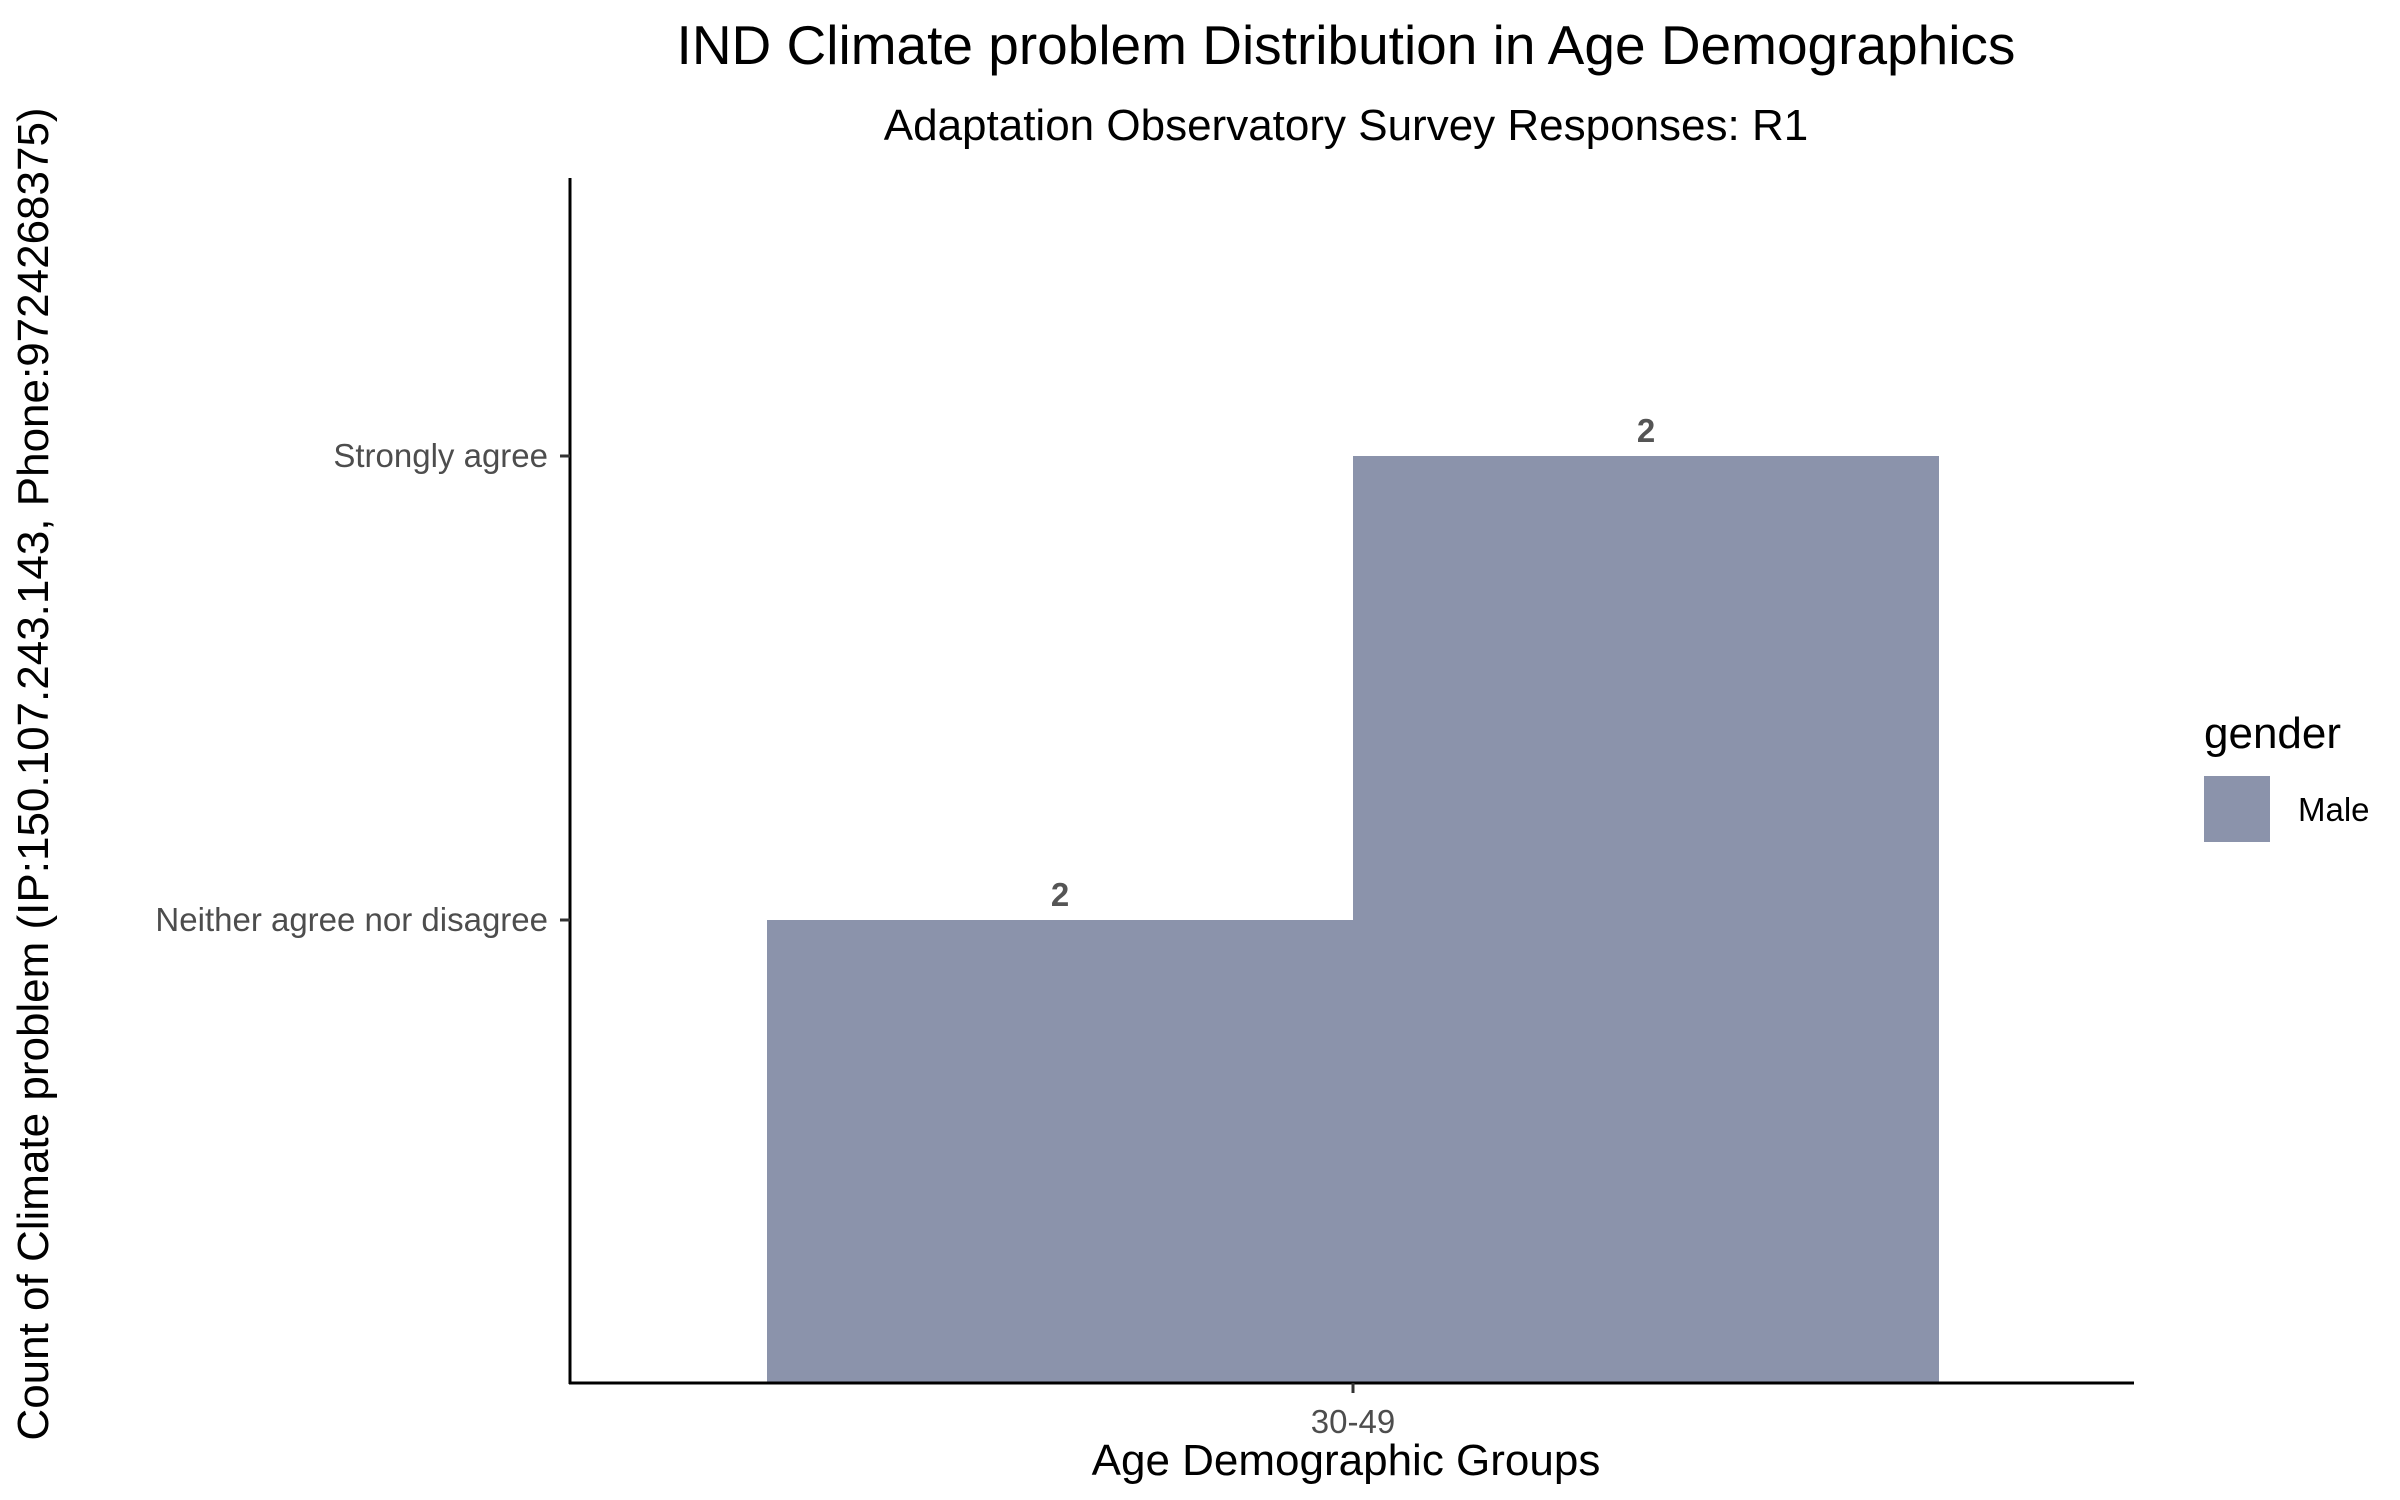 Image resolution: width=2400 pixels, height=1500 pixels. What do you see at coordinates (1353, 1421) in the screenshot?
I see `x-tick-label: 30-49` at bounding box center [1353, 1421].